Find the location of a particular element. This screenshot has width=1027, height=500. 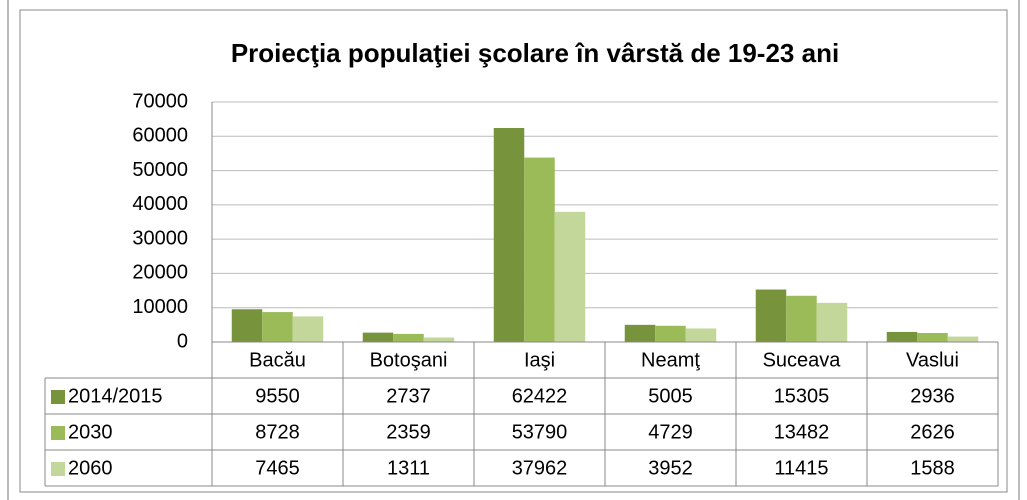

table-cell: 4729 is located at coordinates (670, 432).